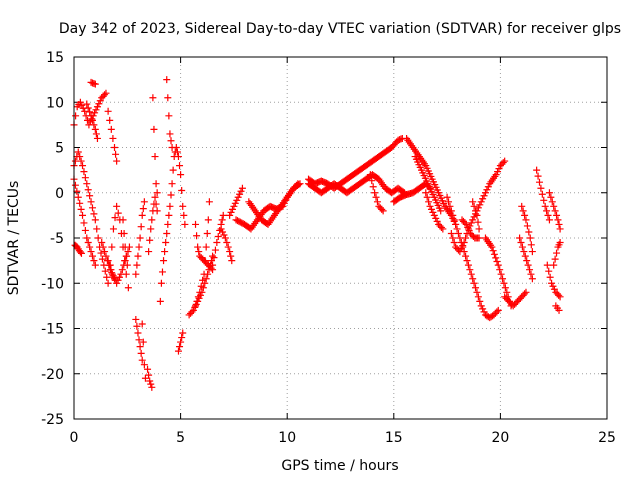 This screenshot has width=640, height=480. What do you see at coordinates (394, 438) in the screenshot?
I see `x-tick-label: 15` at bounding box center [394, 438].